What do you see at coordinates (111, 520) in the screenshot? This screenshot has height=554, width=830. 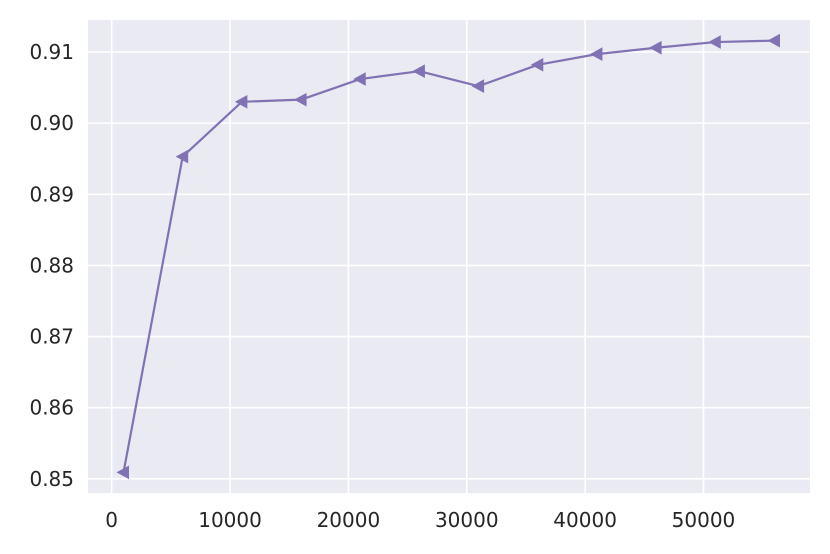 I see `x-tick-label: 0` at bounding box center [111, 520].